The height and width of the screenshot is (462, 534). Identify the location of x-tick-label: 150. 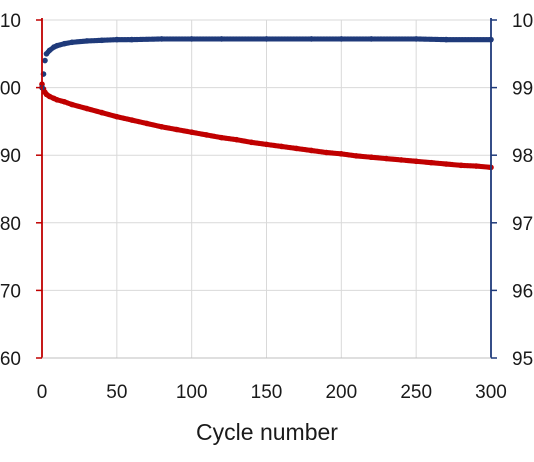
(267, 392).